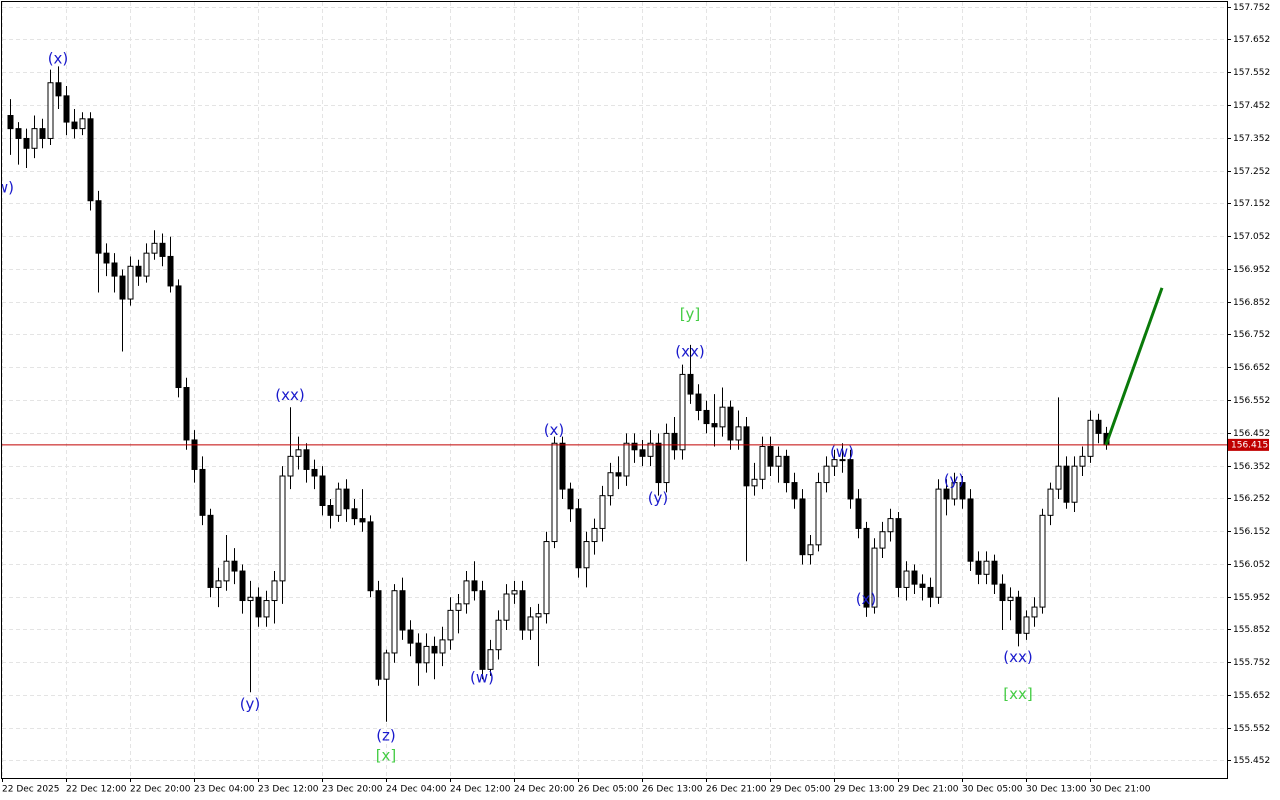  What do you see at coordinates (1251, 434) in the screenshot?
I see `y-tick-label: 156.452` at bounding box center [1251, 434].